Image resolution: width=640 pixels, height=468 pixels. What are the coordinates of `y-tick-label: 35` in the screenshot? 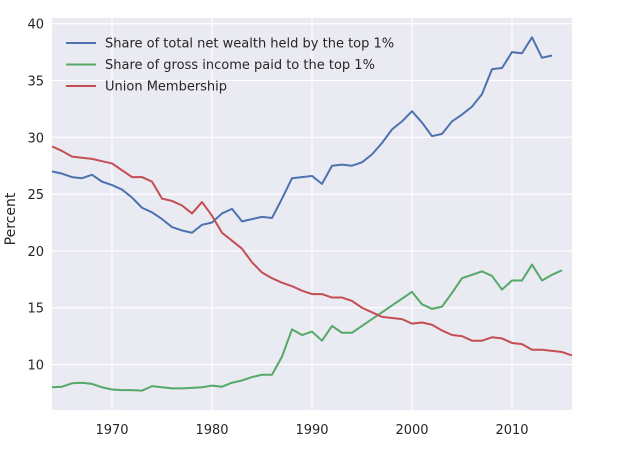 It's located at (35, 81).